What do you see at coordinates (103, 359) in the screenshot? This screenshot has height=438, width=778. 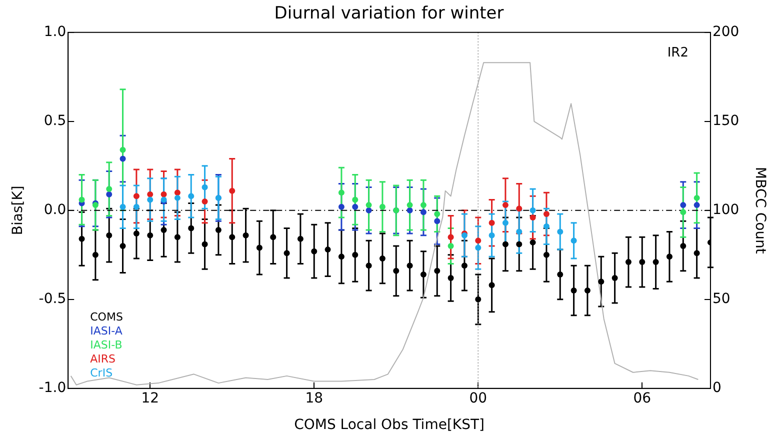 I see `text: AIRS` at bounding box center [103, 359].